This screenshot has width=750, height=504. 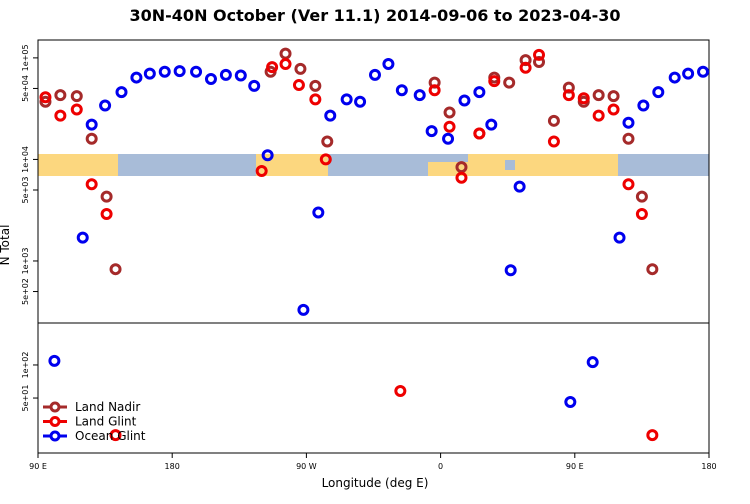 What do you see at coordinates (25, 190) in the screenshot?
I see `y-tick-label: 5e+03` at bounding box center [25, 190].